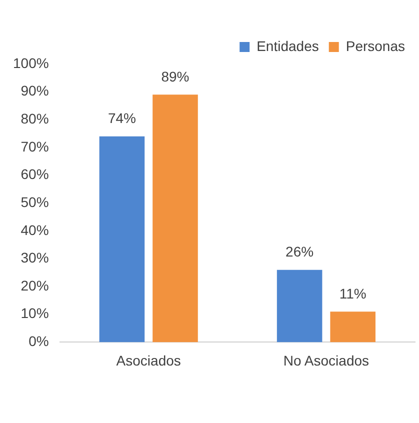  I want to click on x-tick-label: Asociados, so click(148, 360).